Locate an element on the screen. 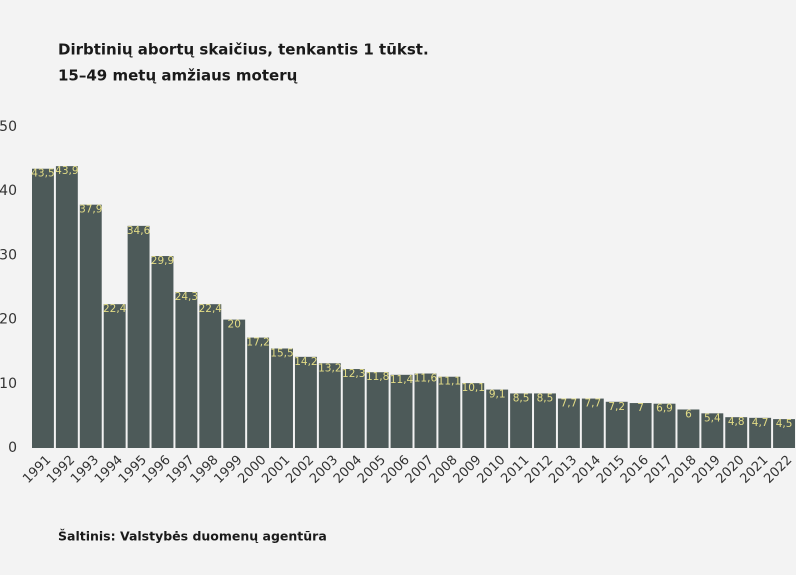  y-tick-label: 40 is located at coordinates (8, 191).